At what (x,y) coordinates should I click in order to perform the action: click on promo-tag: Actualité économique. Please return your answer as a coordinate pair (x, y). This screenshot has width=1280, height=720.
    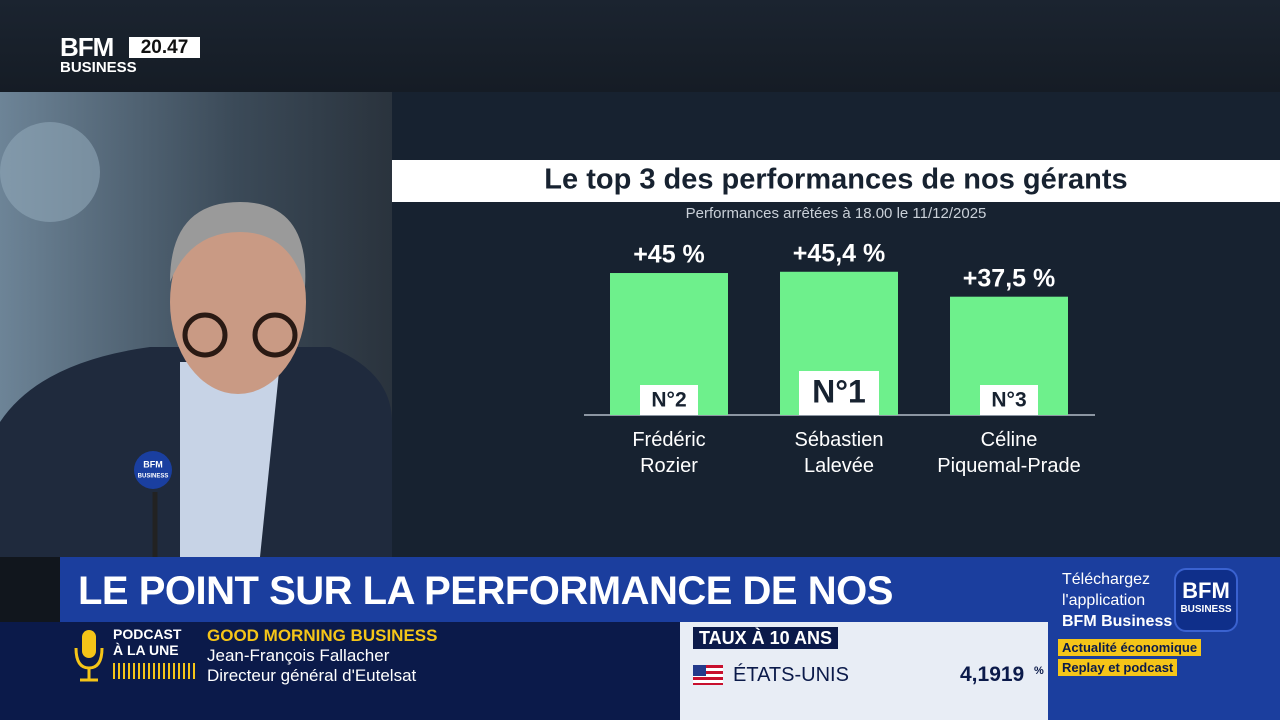
    Looking at the image, I should click on (1130, 647).